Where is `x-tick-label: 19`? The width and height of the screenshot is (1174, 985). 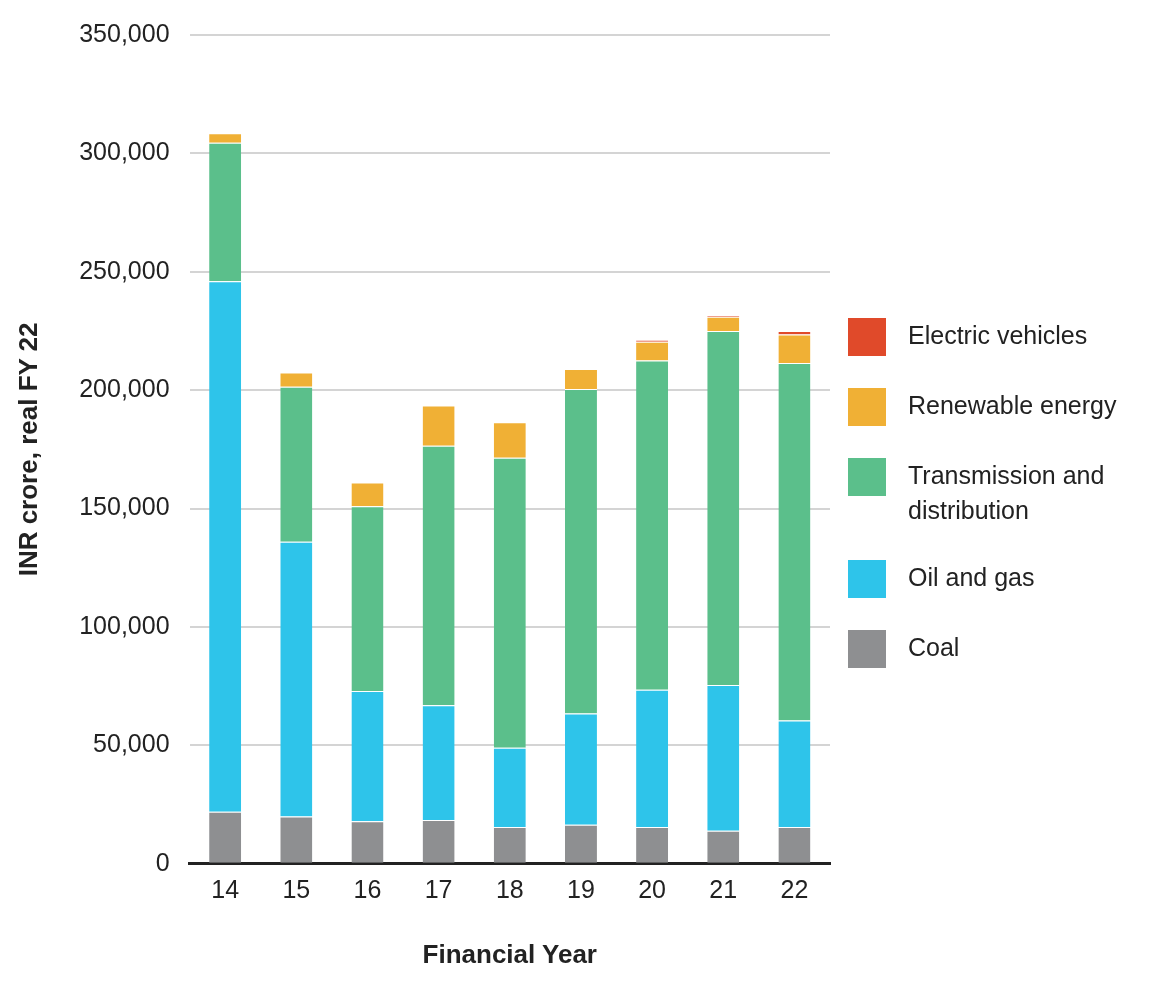
x-tick-label: 19 is located at coordinates (581, 888).